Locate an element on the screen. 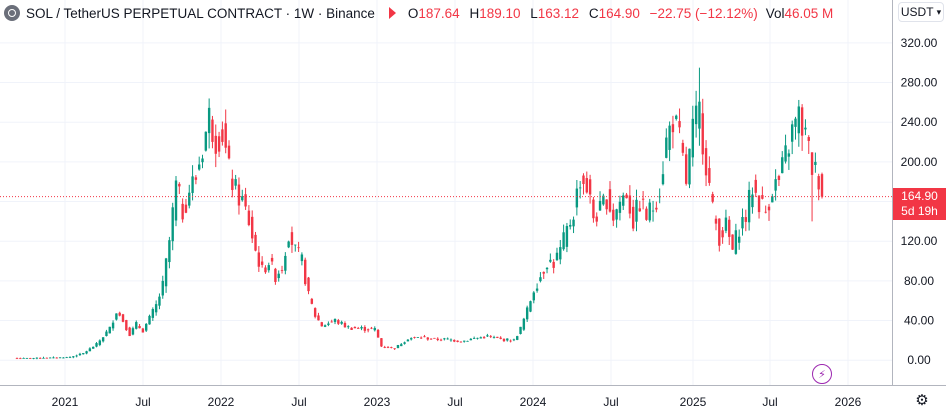 The width and height of the screenshot is (946, 411). close-label: C is located at coordinates (593, 13).